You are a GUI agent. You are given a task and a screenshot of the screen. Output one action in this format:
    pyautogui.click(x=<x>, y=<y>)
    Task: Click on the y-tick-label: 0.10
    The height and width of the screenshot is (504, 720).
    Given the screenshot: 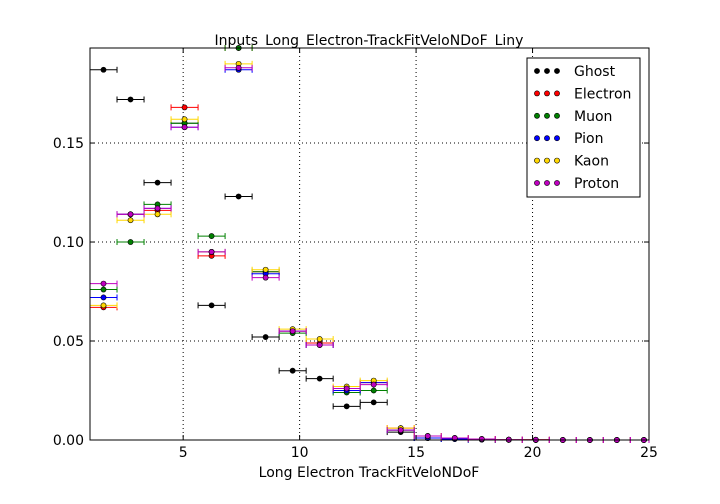 What is the action you would take?
    pyautogui.click(x=68, y=243)
    